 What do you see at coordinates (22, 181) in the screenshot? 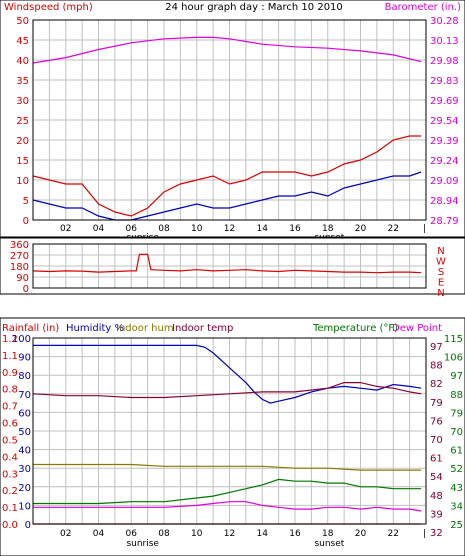
I see `windspeed-tick: 10` at bounding box center [22, 181].